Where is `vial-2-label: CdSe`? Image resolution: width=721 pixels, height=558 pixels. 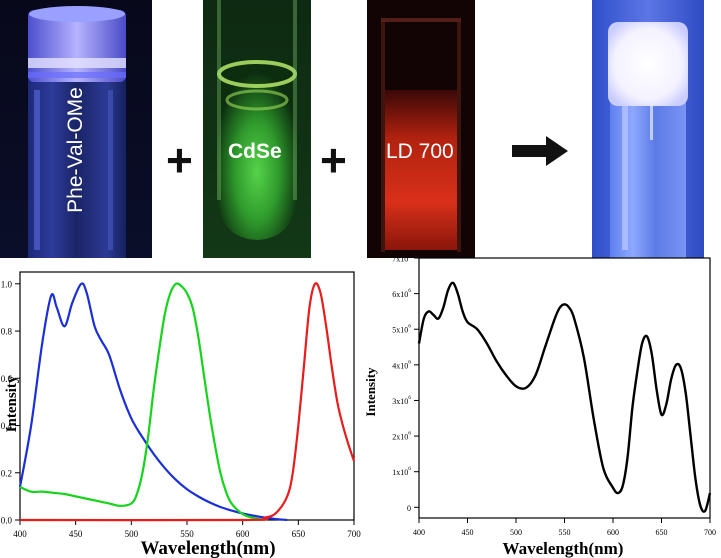
vial-2-label: CdSe is located at coordinates (255, 151).